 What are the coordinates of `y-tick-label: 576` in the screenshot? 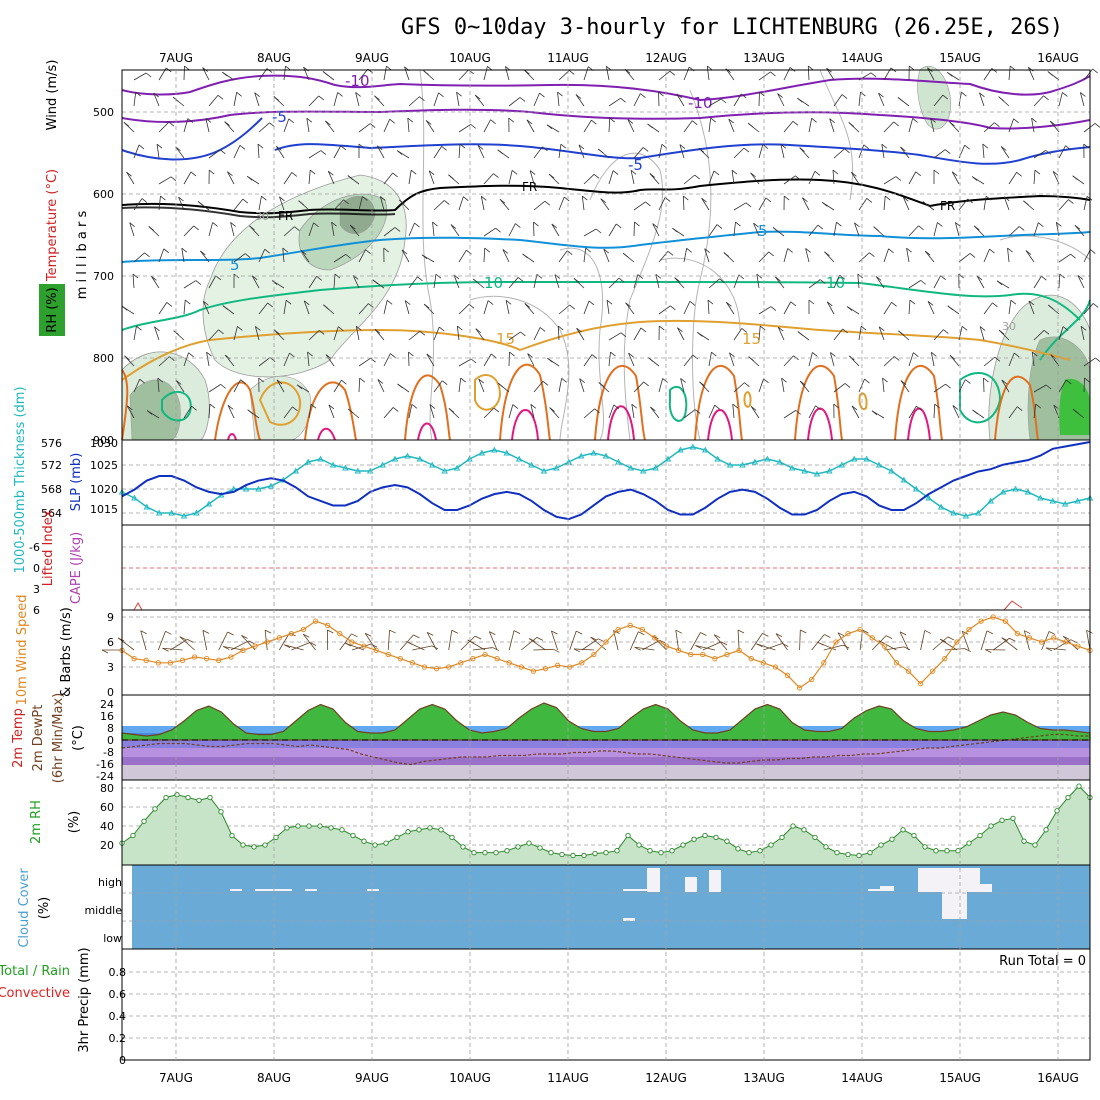 It's located at (51, 443).